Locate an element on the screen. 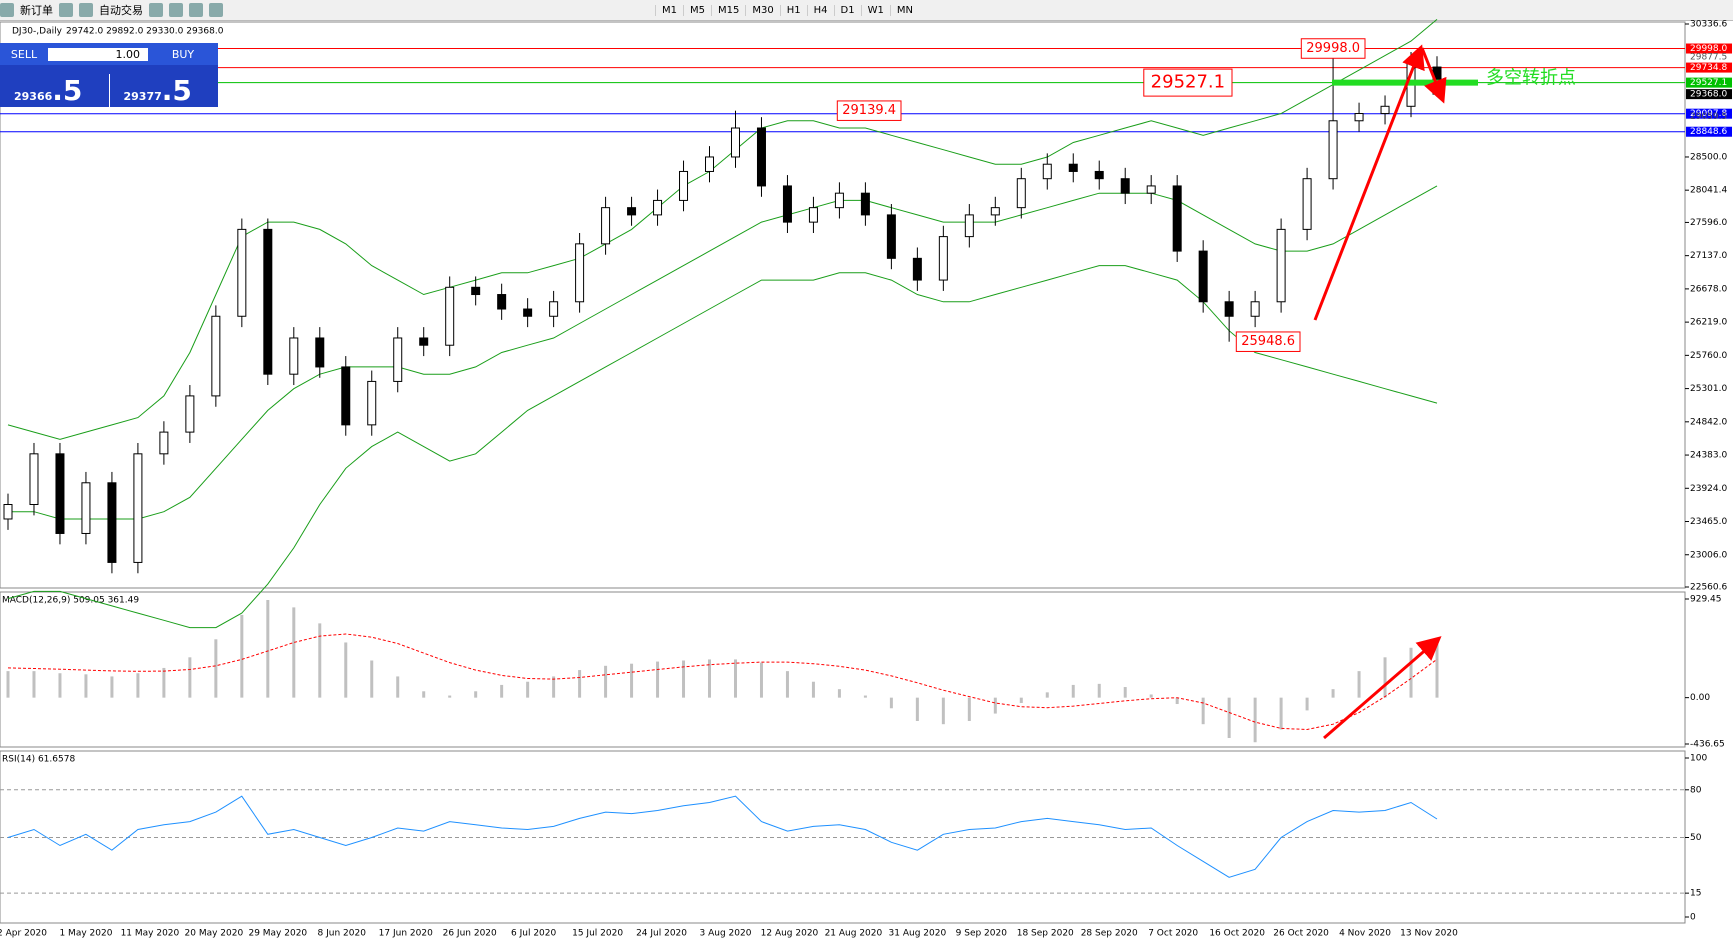 This screenshot has height=942, width=1733. x-tick-label: 11 May 2020 is located at coordinates (150, 934).